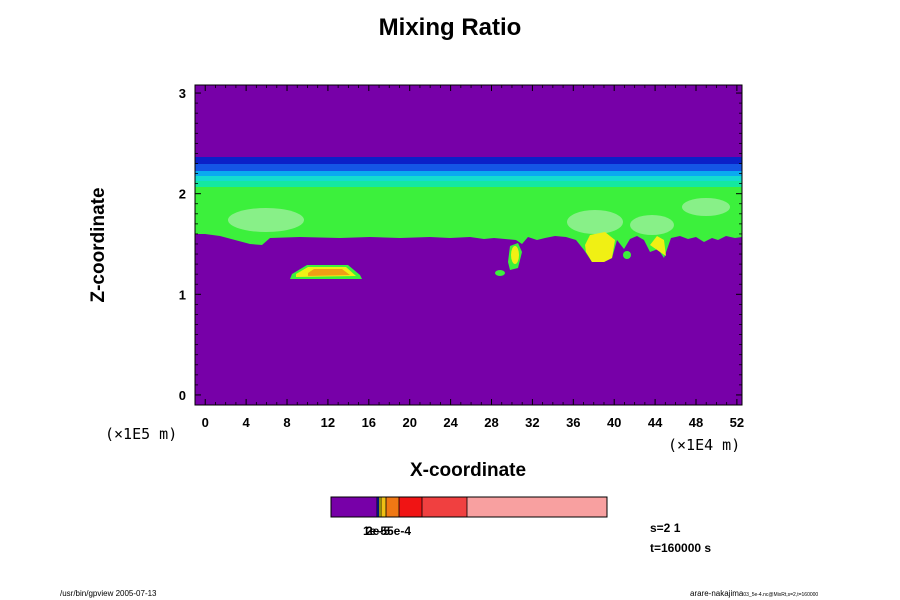 The height and width of the screenshot is (600, 900). I want to click on colorbar-label: 2e-5, so click(378, 531).